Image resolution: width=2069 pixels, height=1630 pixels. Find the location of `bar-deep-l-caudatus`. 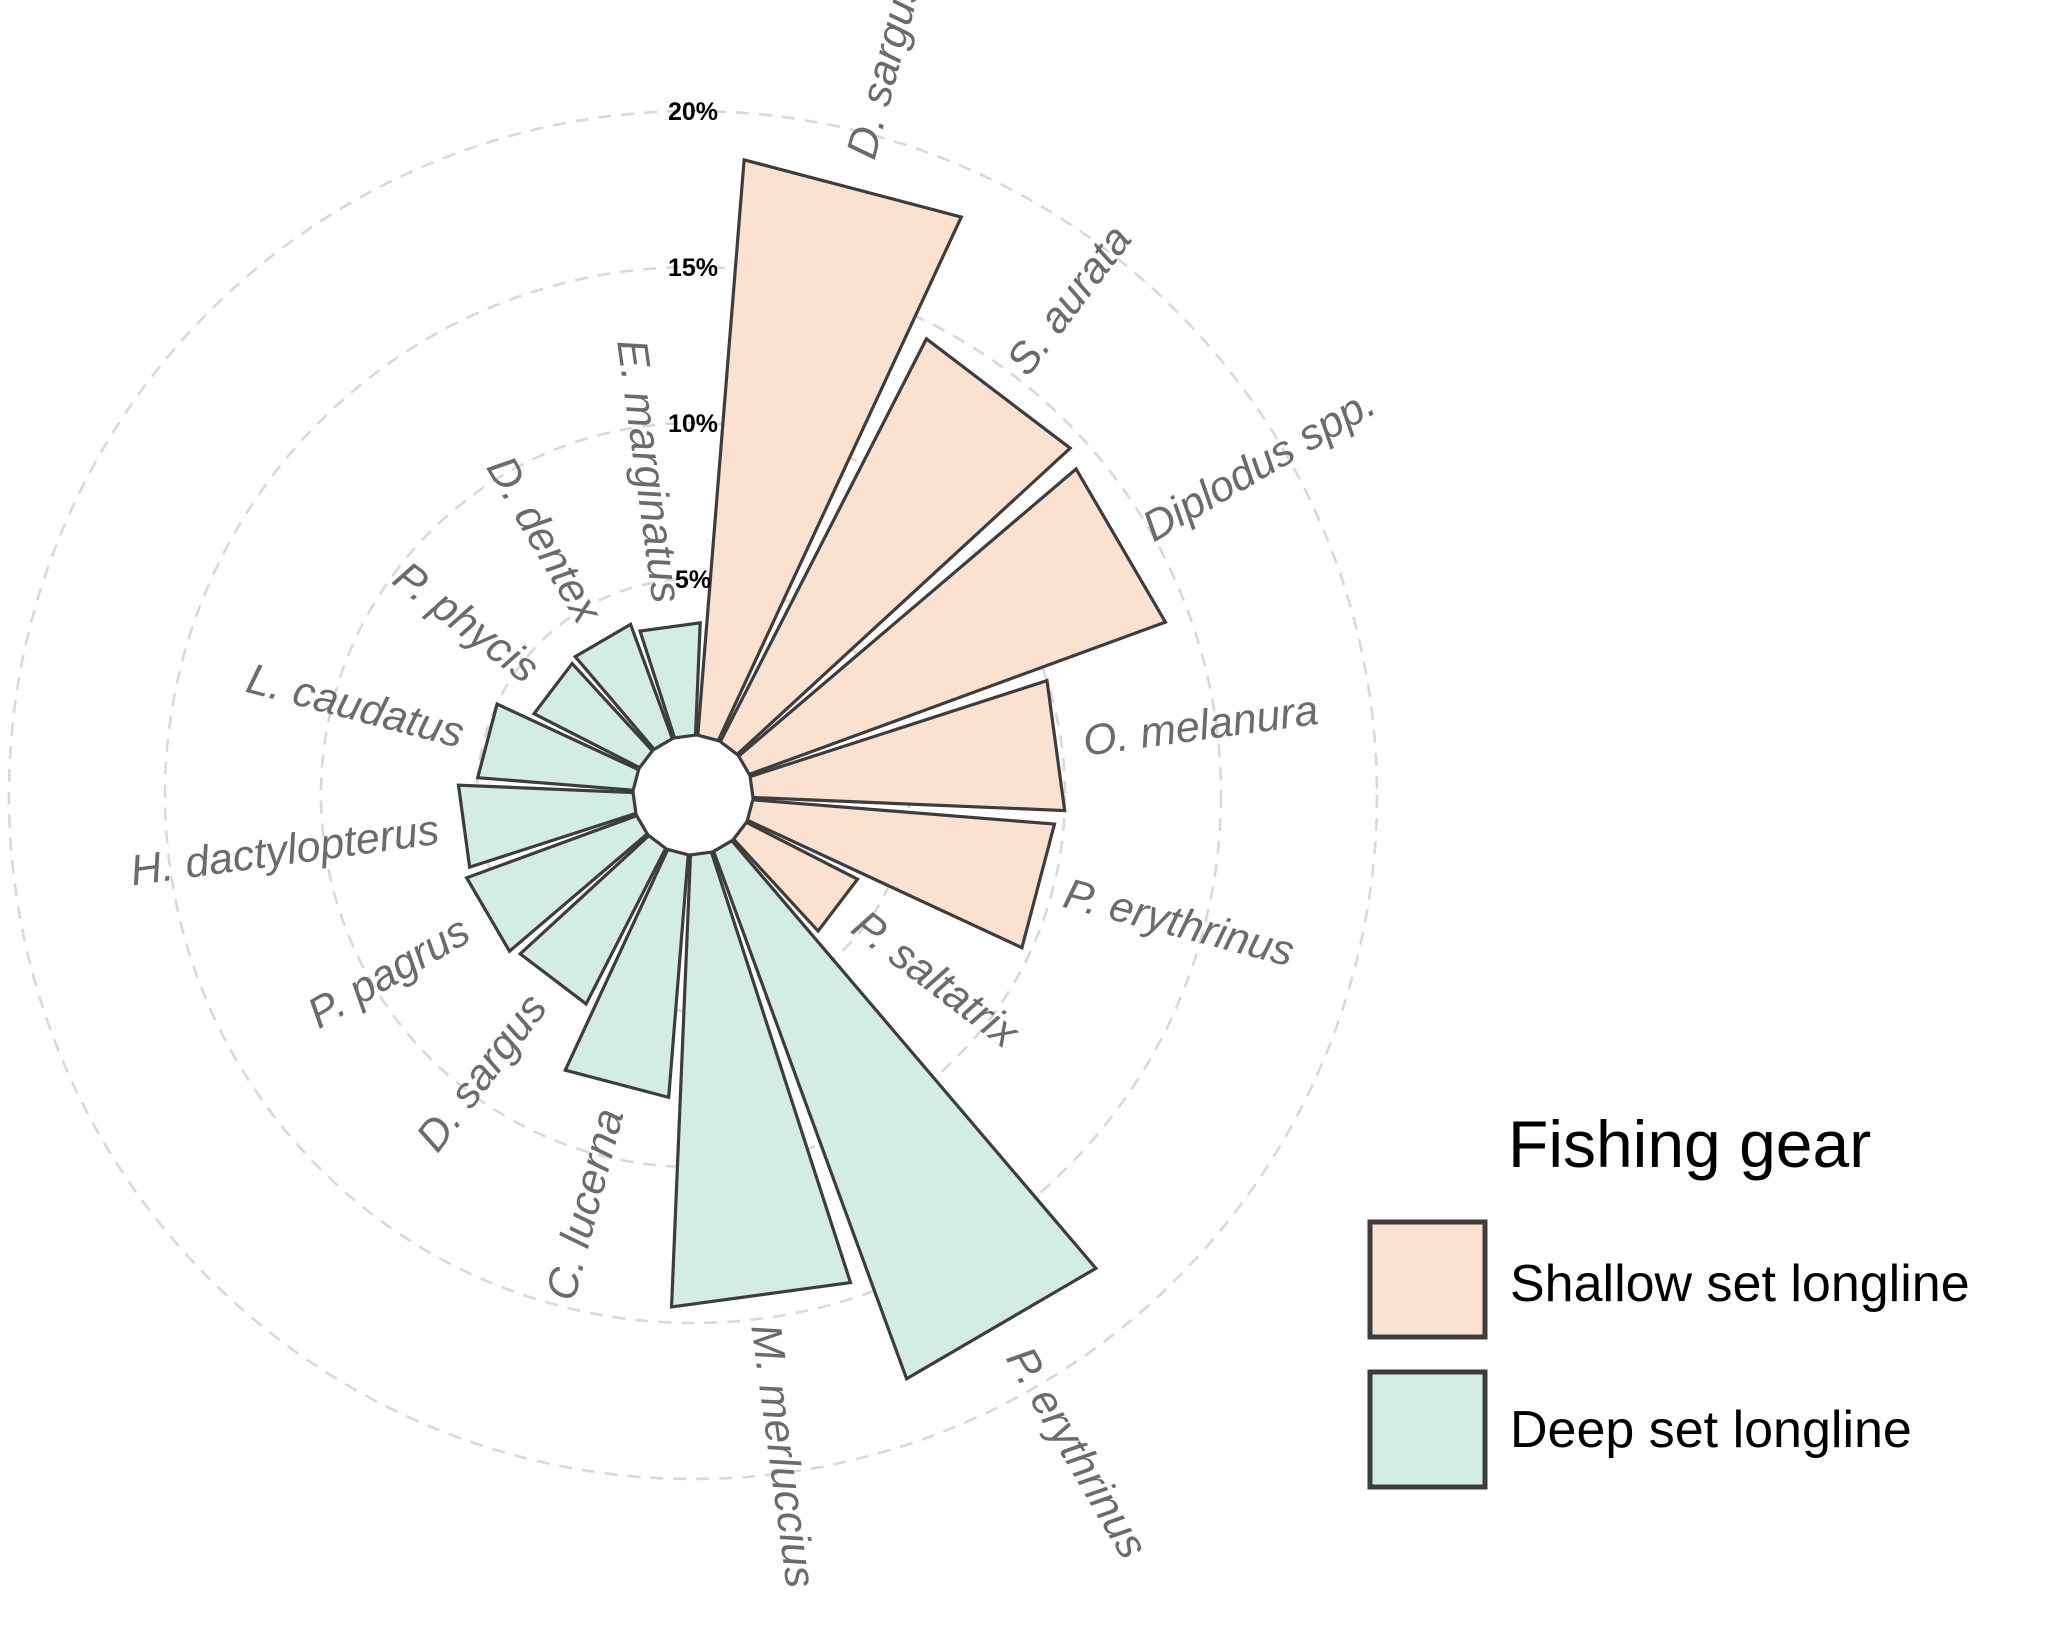

bar-deep-l-caudatus is located at coordinates (558, 746).